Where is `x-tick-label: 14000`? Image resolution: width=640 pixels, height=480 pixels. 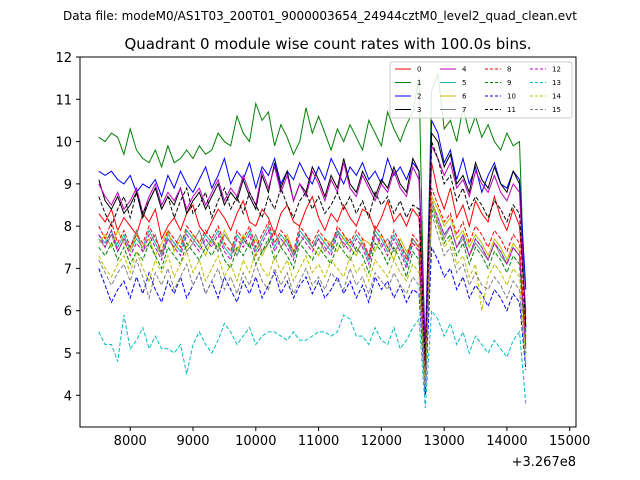
x-tick-label: 14000 is located at coordinates (506, 441).